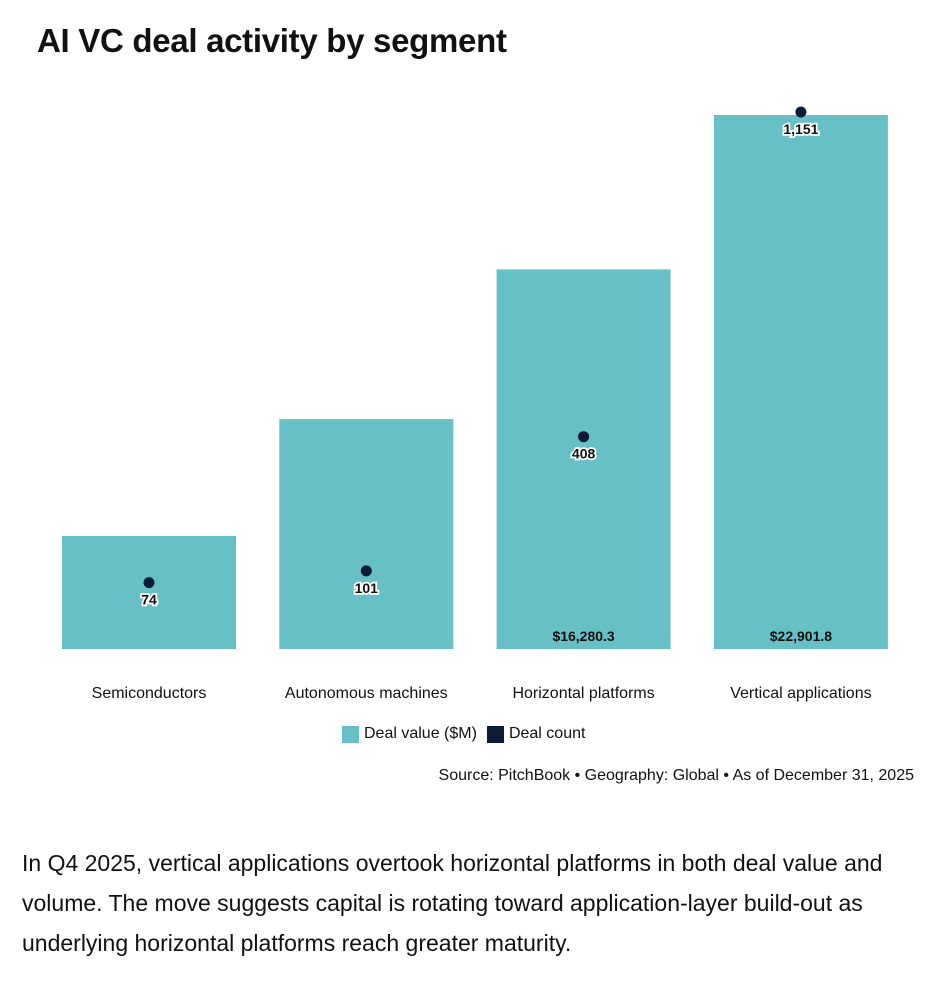  I want to click on category-label-autonomous-machines: Autonomous machines, so click(366, 693).